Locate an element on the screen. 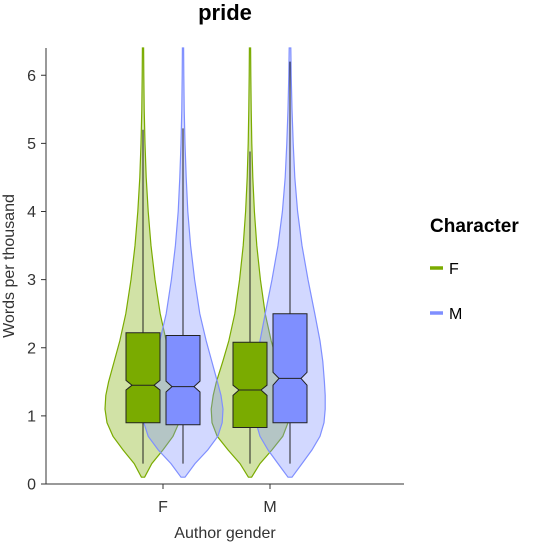  box-f-in-f is located at coordinates (143, 378).